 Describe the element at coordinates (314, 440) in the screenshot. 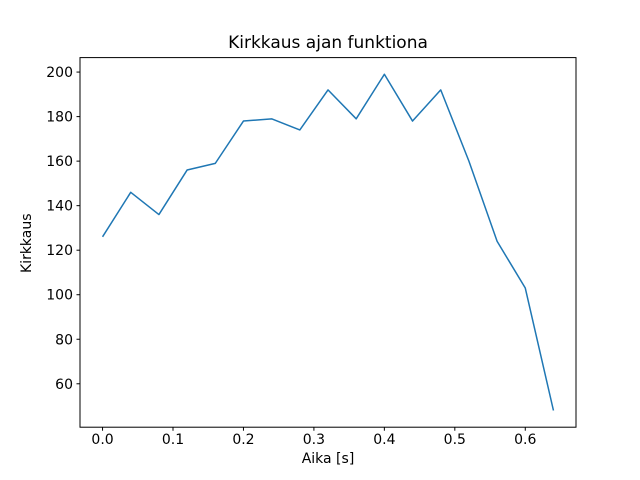

I see `x-tick-label: 0.3` at that location.